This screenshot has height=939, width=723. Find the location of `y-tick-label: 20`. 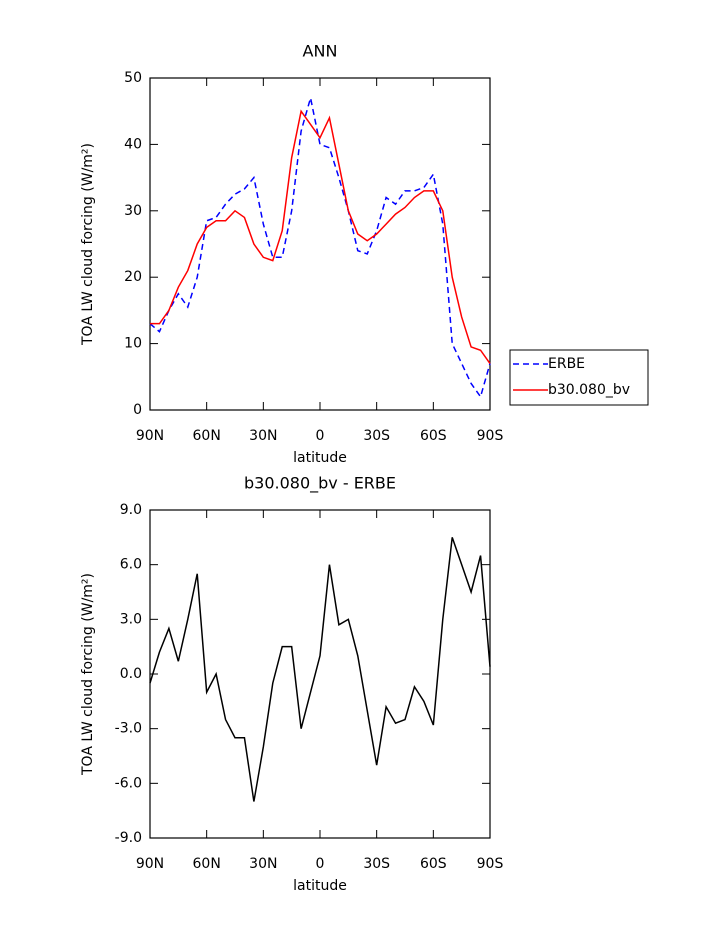

y-tick-label: 20 is located at coordinates (133, 277).